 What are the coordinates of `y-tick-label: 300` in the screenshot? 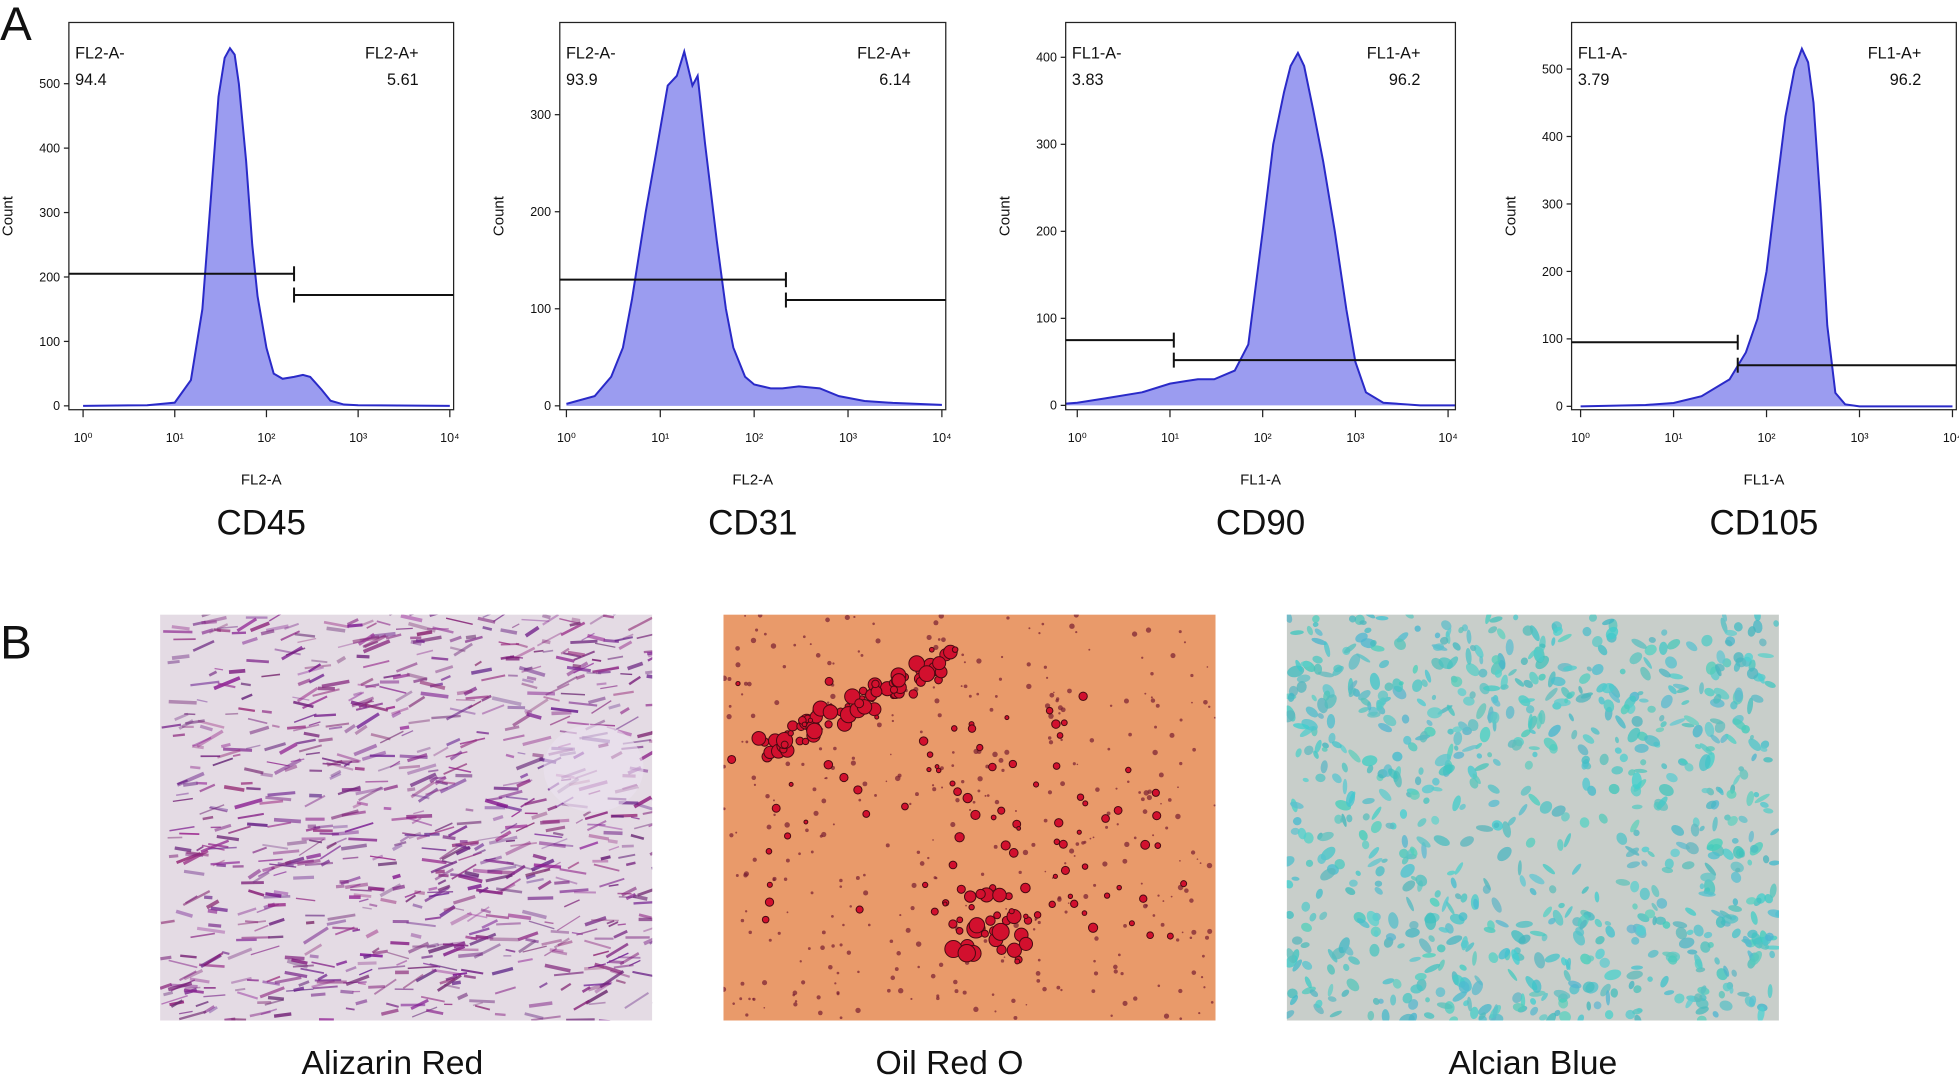 It's located at (49, 213).